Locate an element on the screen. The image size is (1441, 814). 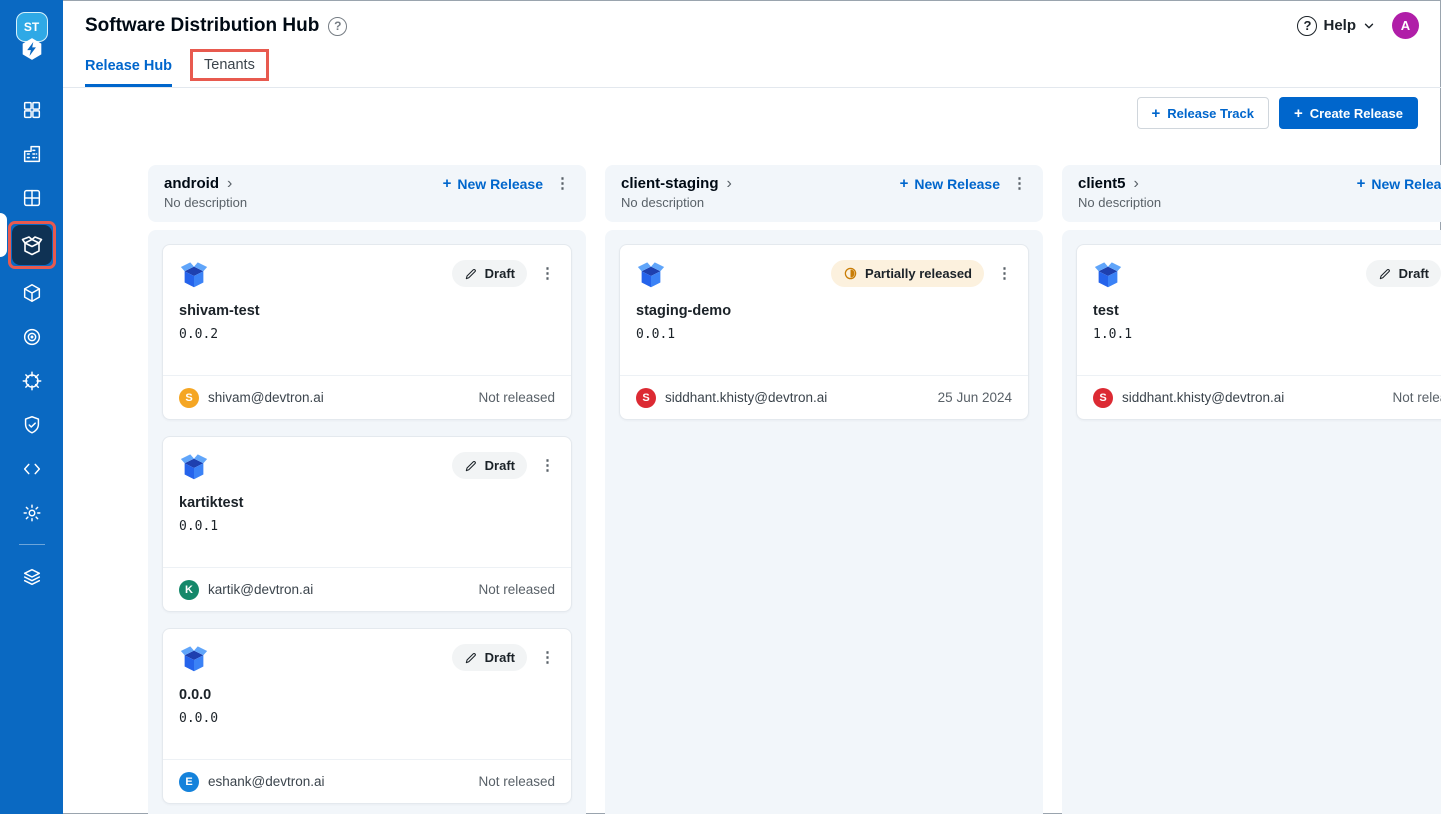
card-footer: S shivam@devtron.ai Not released is located at coordinates (367, 397).